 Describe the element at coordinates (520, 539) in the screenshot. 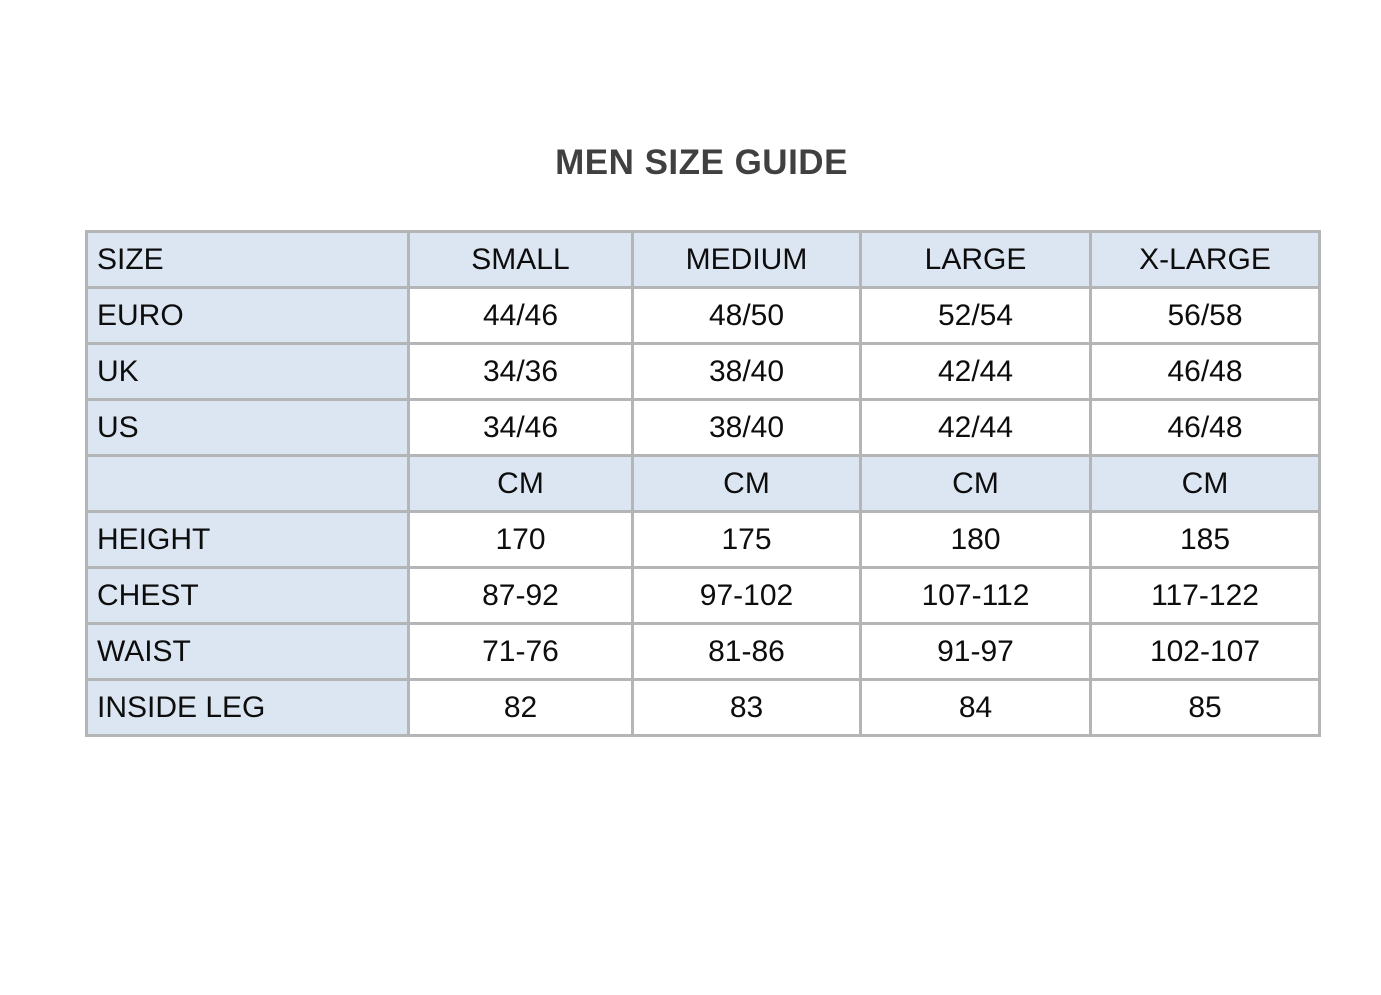

I see `cell-height-small: 170` at that location.